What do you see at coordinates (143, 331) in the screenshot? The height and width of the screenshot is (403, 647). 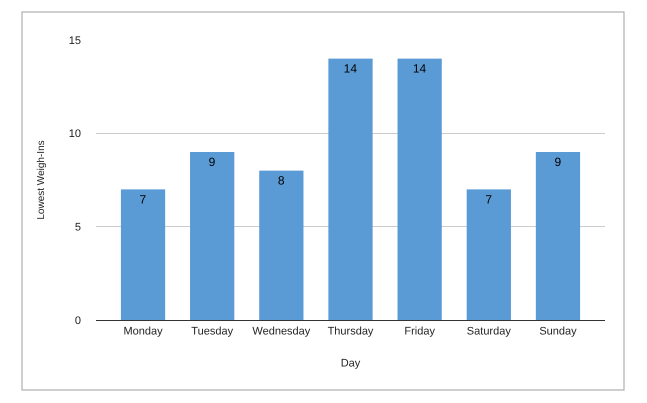 I see `x-tick-label: Monday` at bounding box center [143, 331].